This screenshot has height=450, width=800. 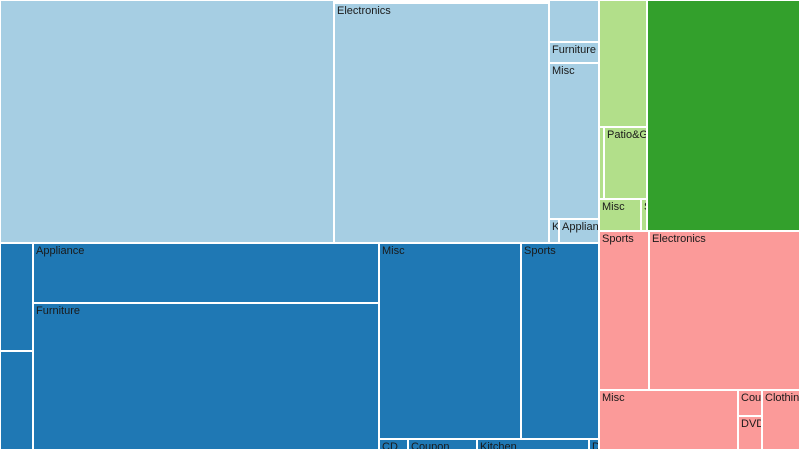 What do you see at coordinates (555, 227) in the screenshot?
I see `treemap-tile-label: K` at bounding box center [555, 227].